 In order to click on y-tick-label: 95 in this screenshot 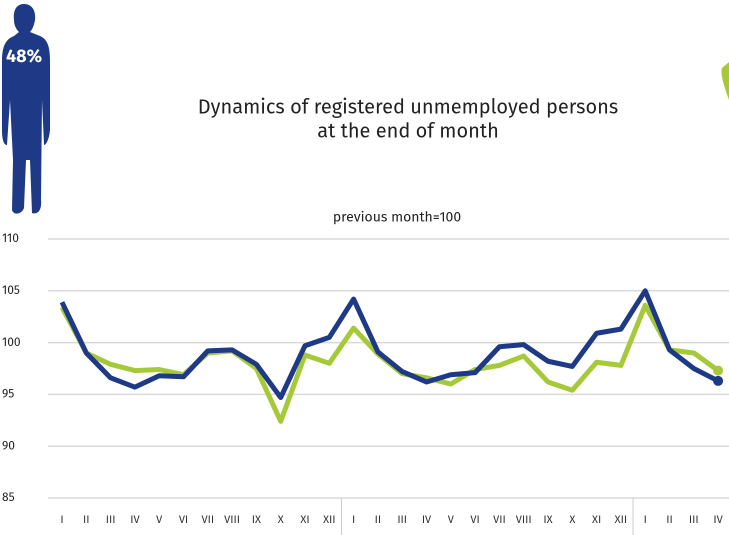, I will do `click(8, 395)`.